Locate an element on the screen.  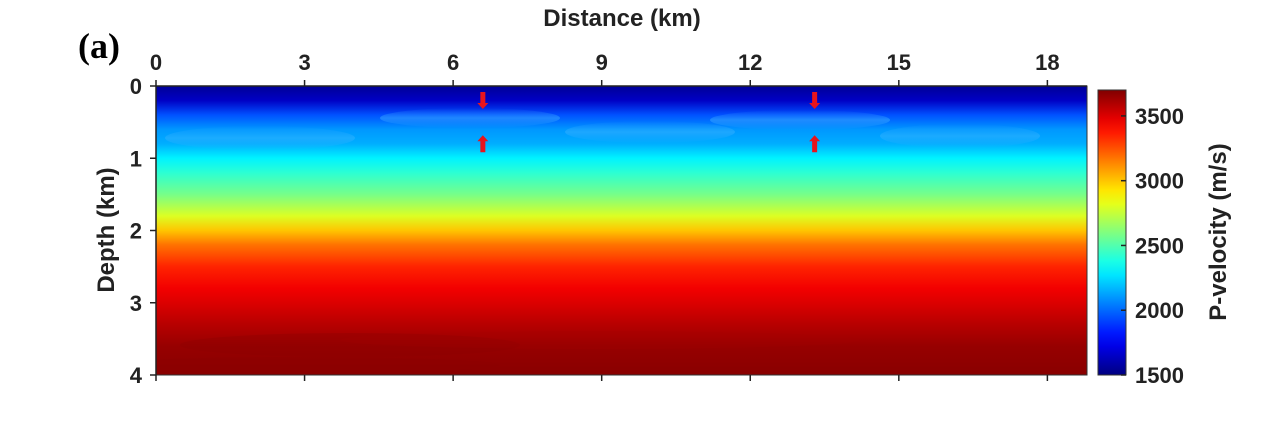
x-tick-label: 0 is located at coordinates (156, 62).